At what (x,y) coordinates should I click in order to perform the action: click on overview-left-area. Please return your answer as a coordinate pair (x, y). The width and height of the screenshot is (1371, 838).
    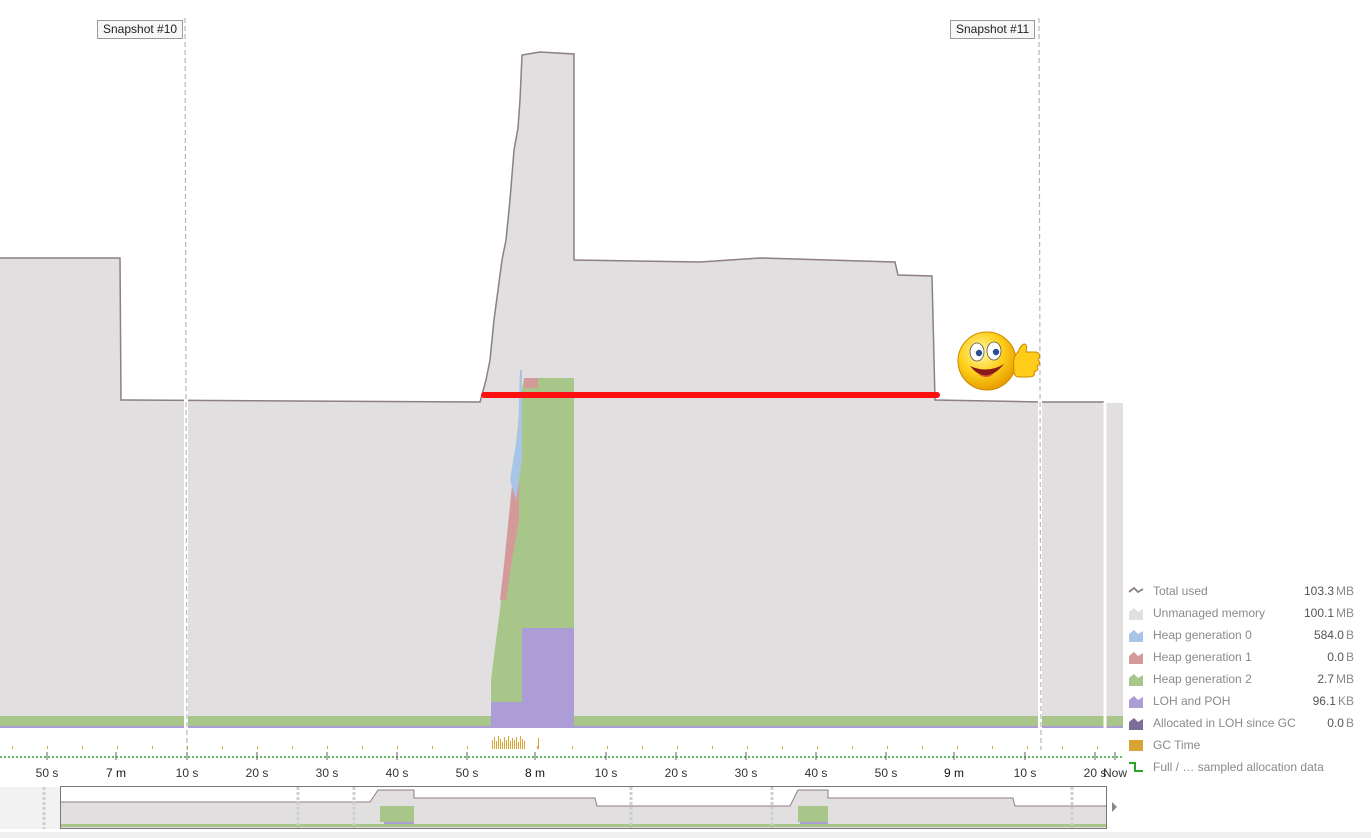
    Looking at the image, I should click on (30, 808).